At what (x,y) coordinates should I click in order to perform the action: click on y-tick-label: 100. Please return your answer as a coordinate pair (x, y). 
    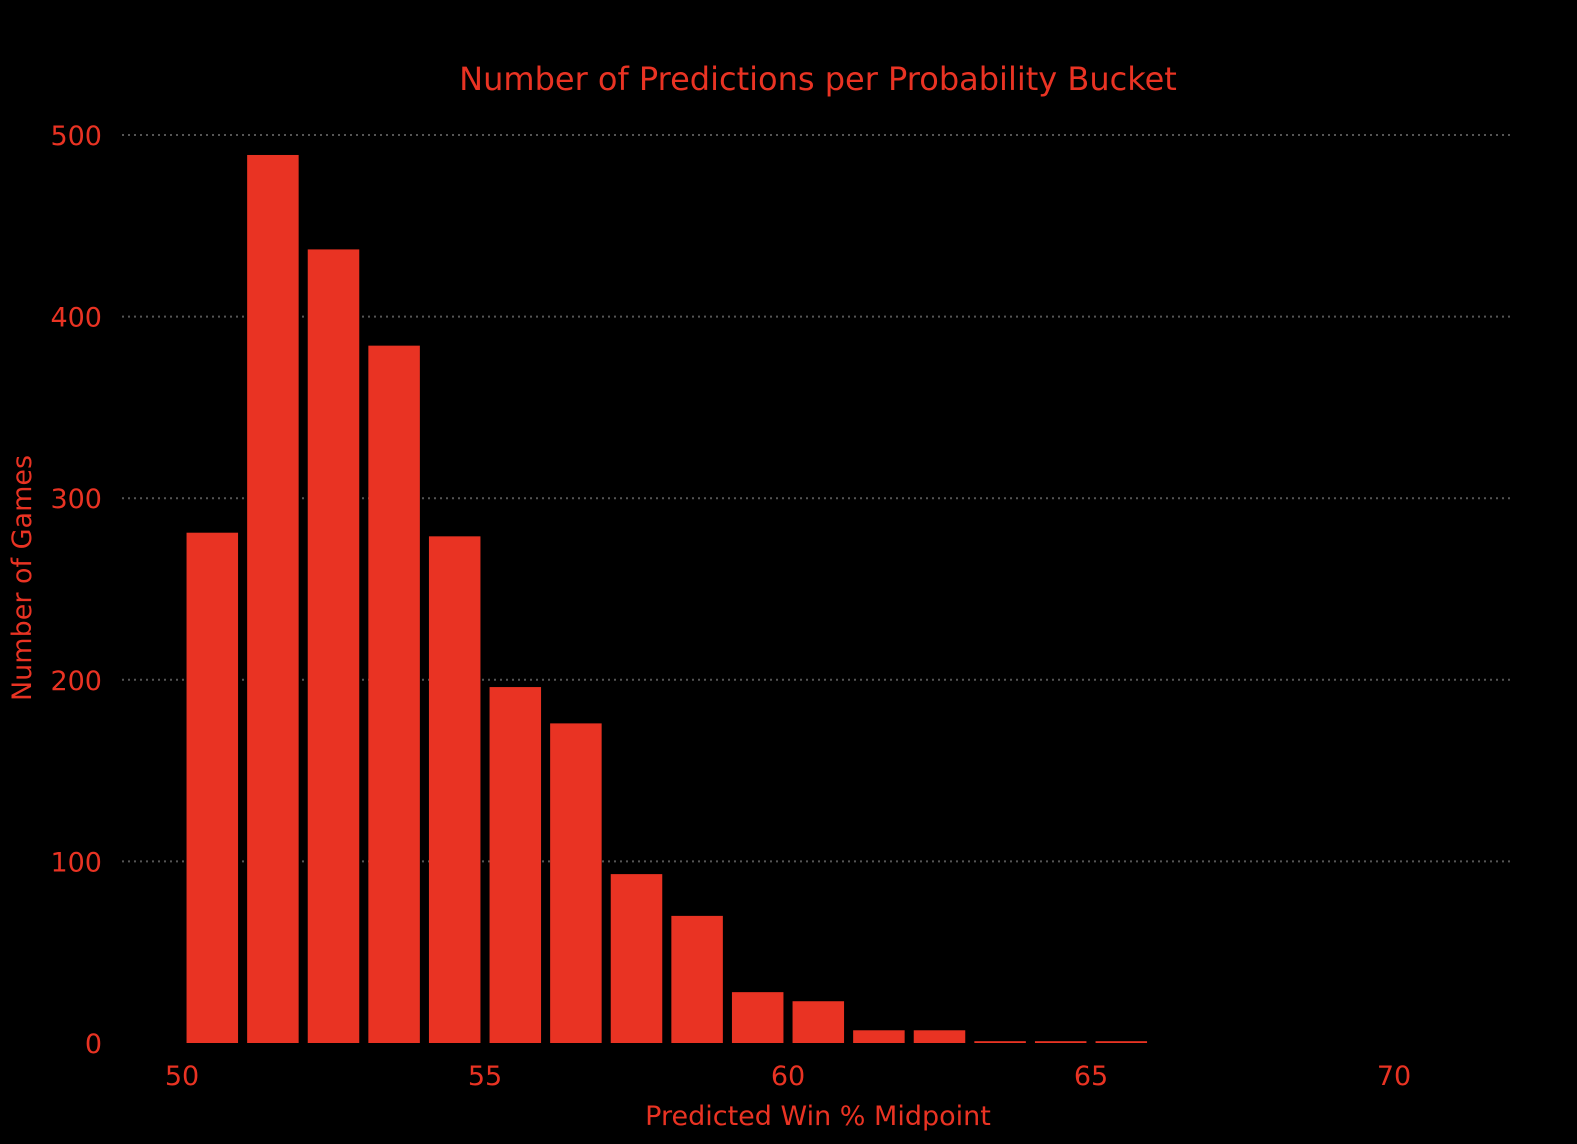
    Looking at the image, I should click on (76, 862).